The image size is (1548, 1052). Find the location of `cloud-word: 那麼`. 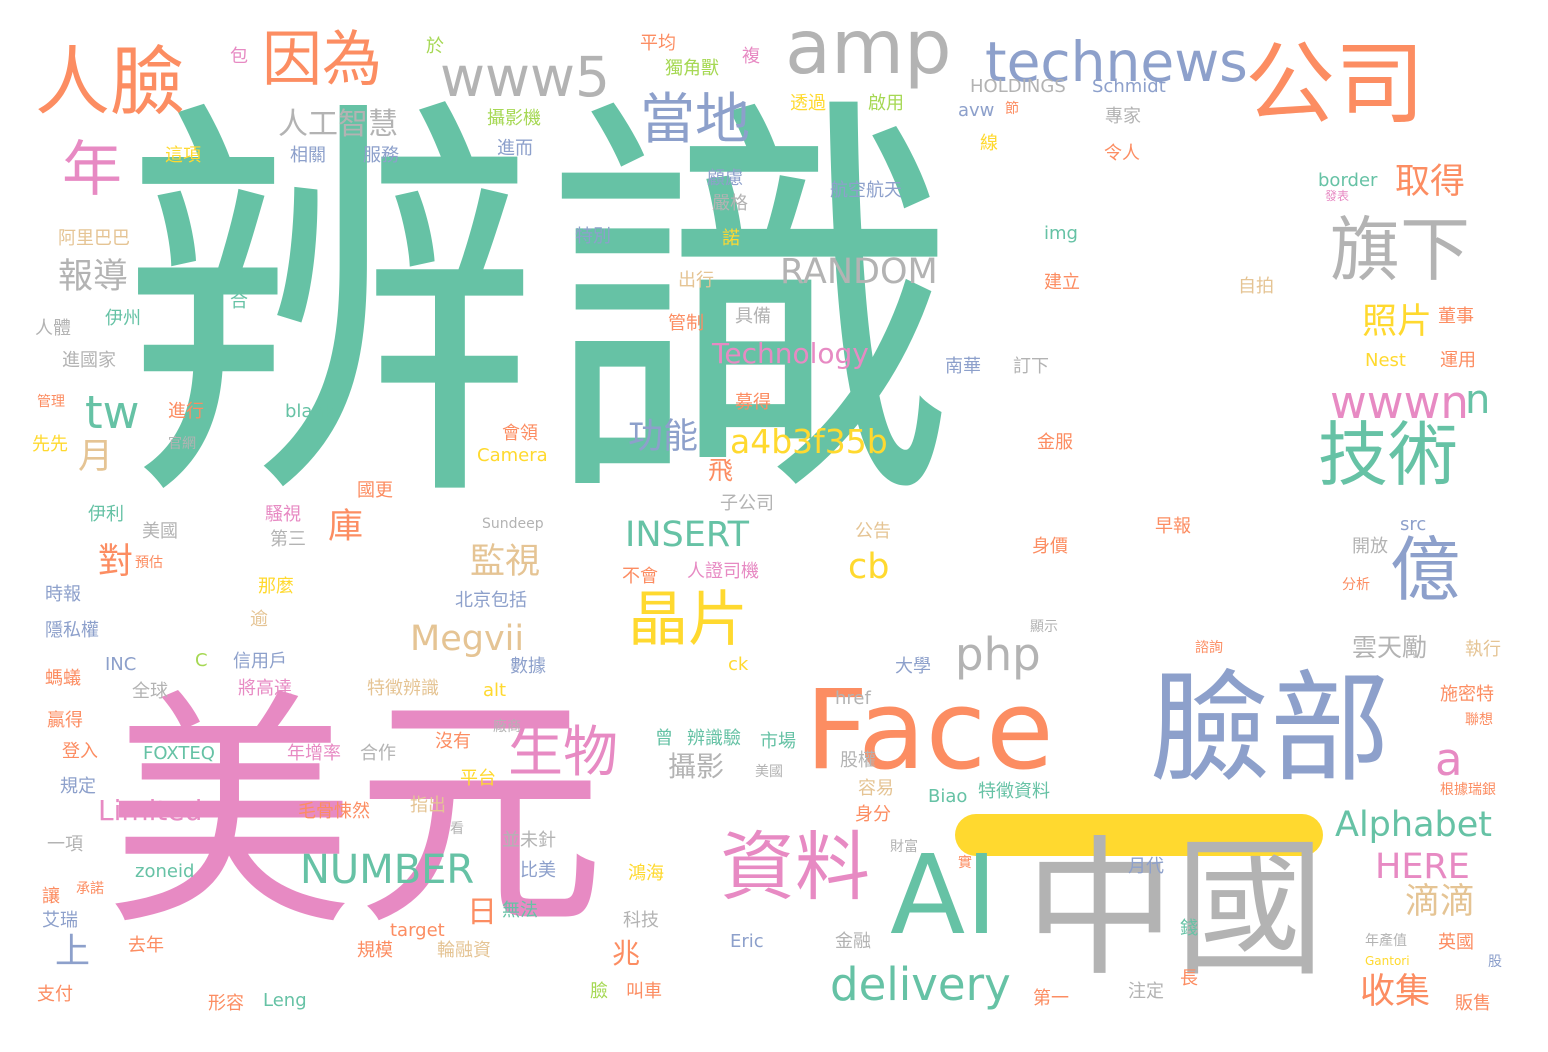

cloud-word: 那麼 is located at coordinates (276, 586).